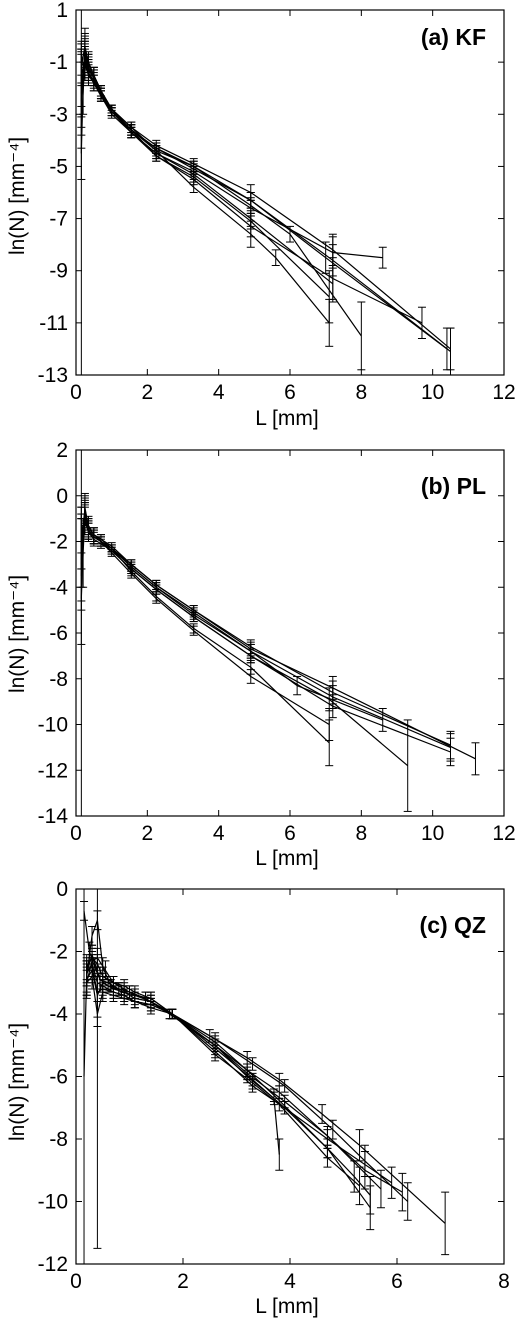 This screenshot has height=1320, width=520. Describe the element at coordinates (58, 1139) in the screenshot. I see `y-tick-label-qz: -8` at that location.